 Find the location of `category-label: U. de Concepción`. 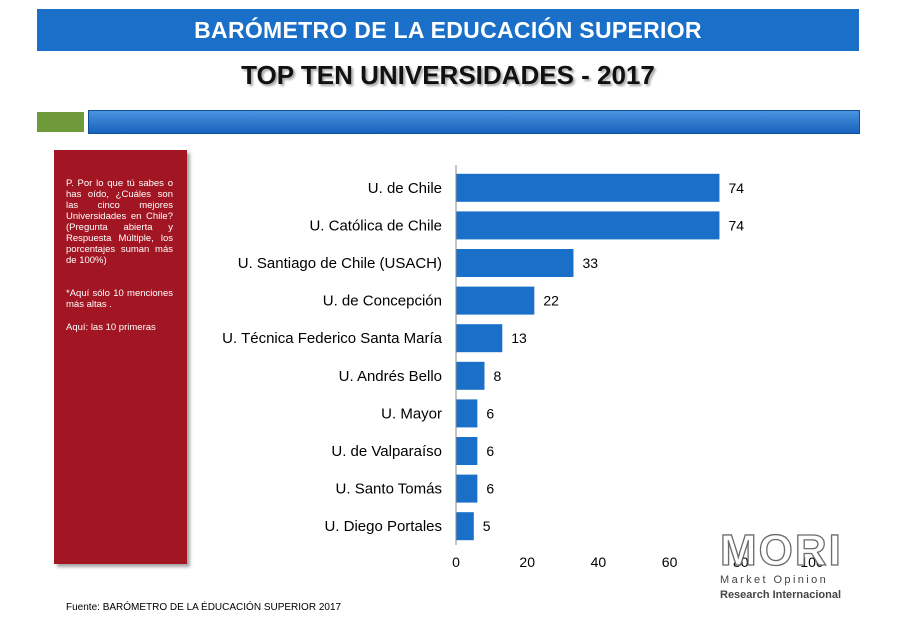

category-label: U. de Concepción is located at coordinates (382, 301).